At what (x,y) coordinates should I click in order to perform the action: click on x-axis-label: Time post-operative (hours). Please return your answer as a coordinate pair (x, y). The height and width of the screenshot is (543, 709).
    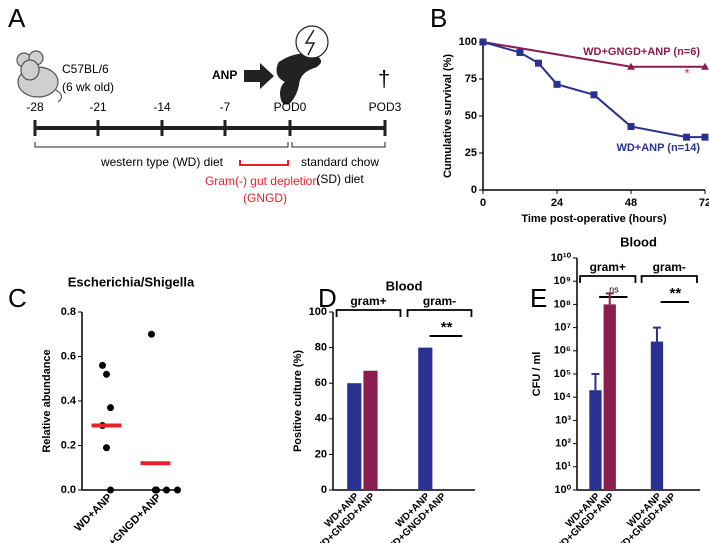
    Looking at the image, I should click on (594, 219).